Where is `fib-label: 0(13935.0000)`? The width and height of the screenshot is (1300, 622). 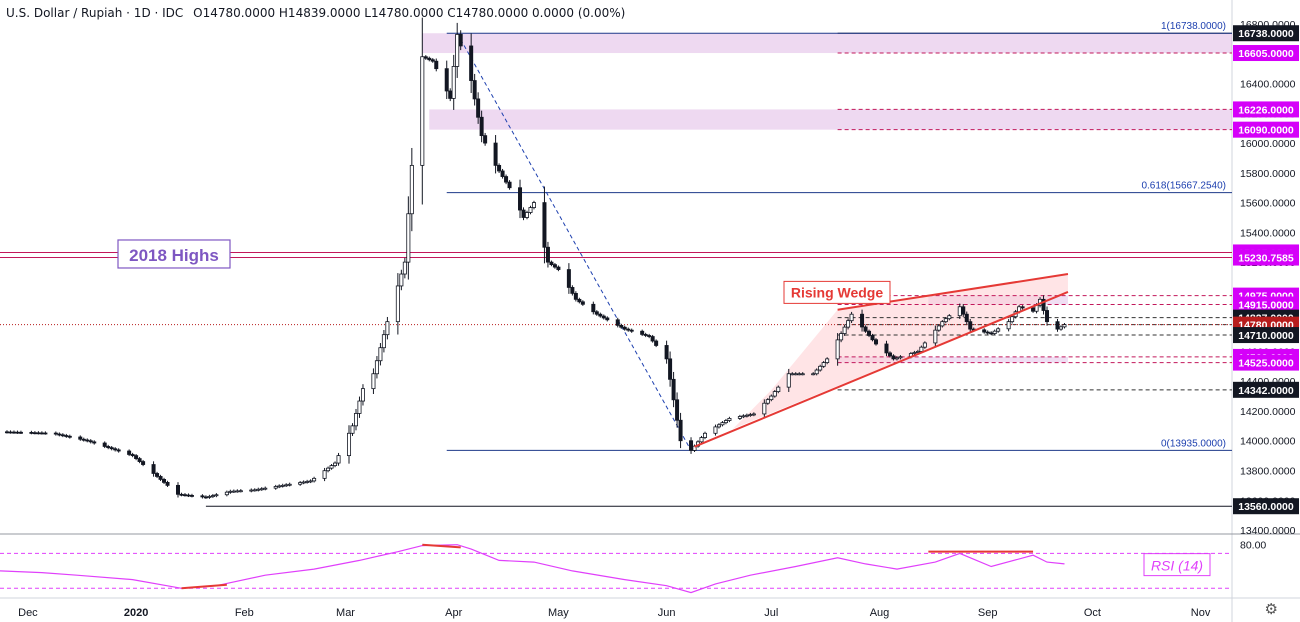 fib-label: 0(13935.0000) is located at coordinates (1193, 443).